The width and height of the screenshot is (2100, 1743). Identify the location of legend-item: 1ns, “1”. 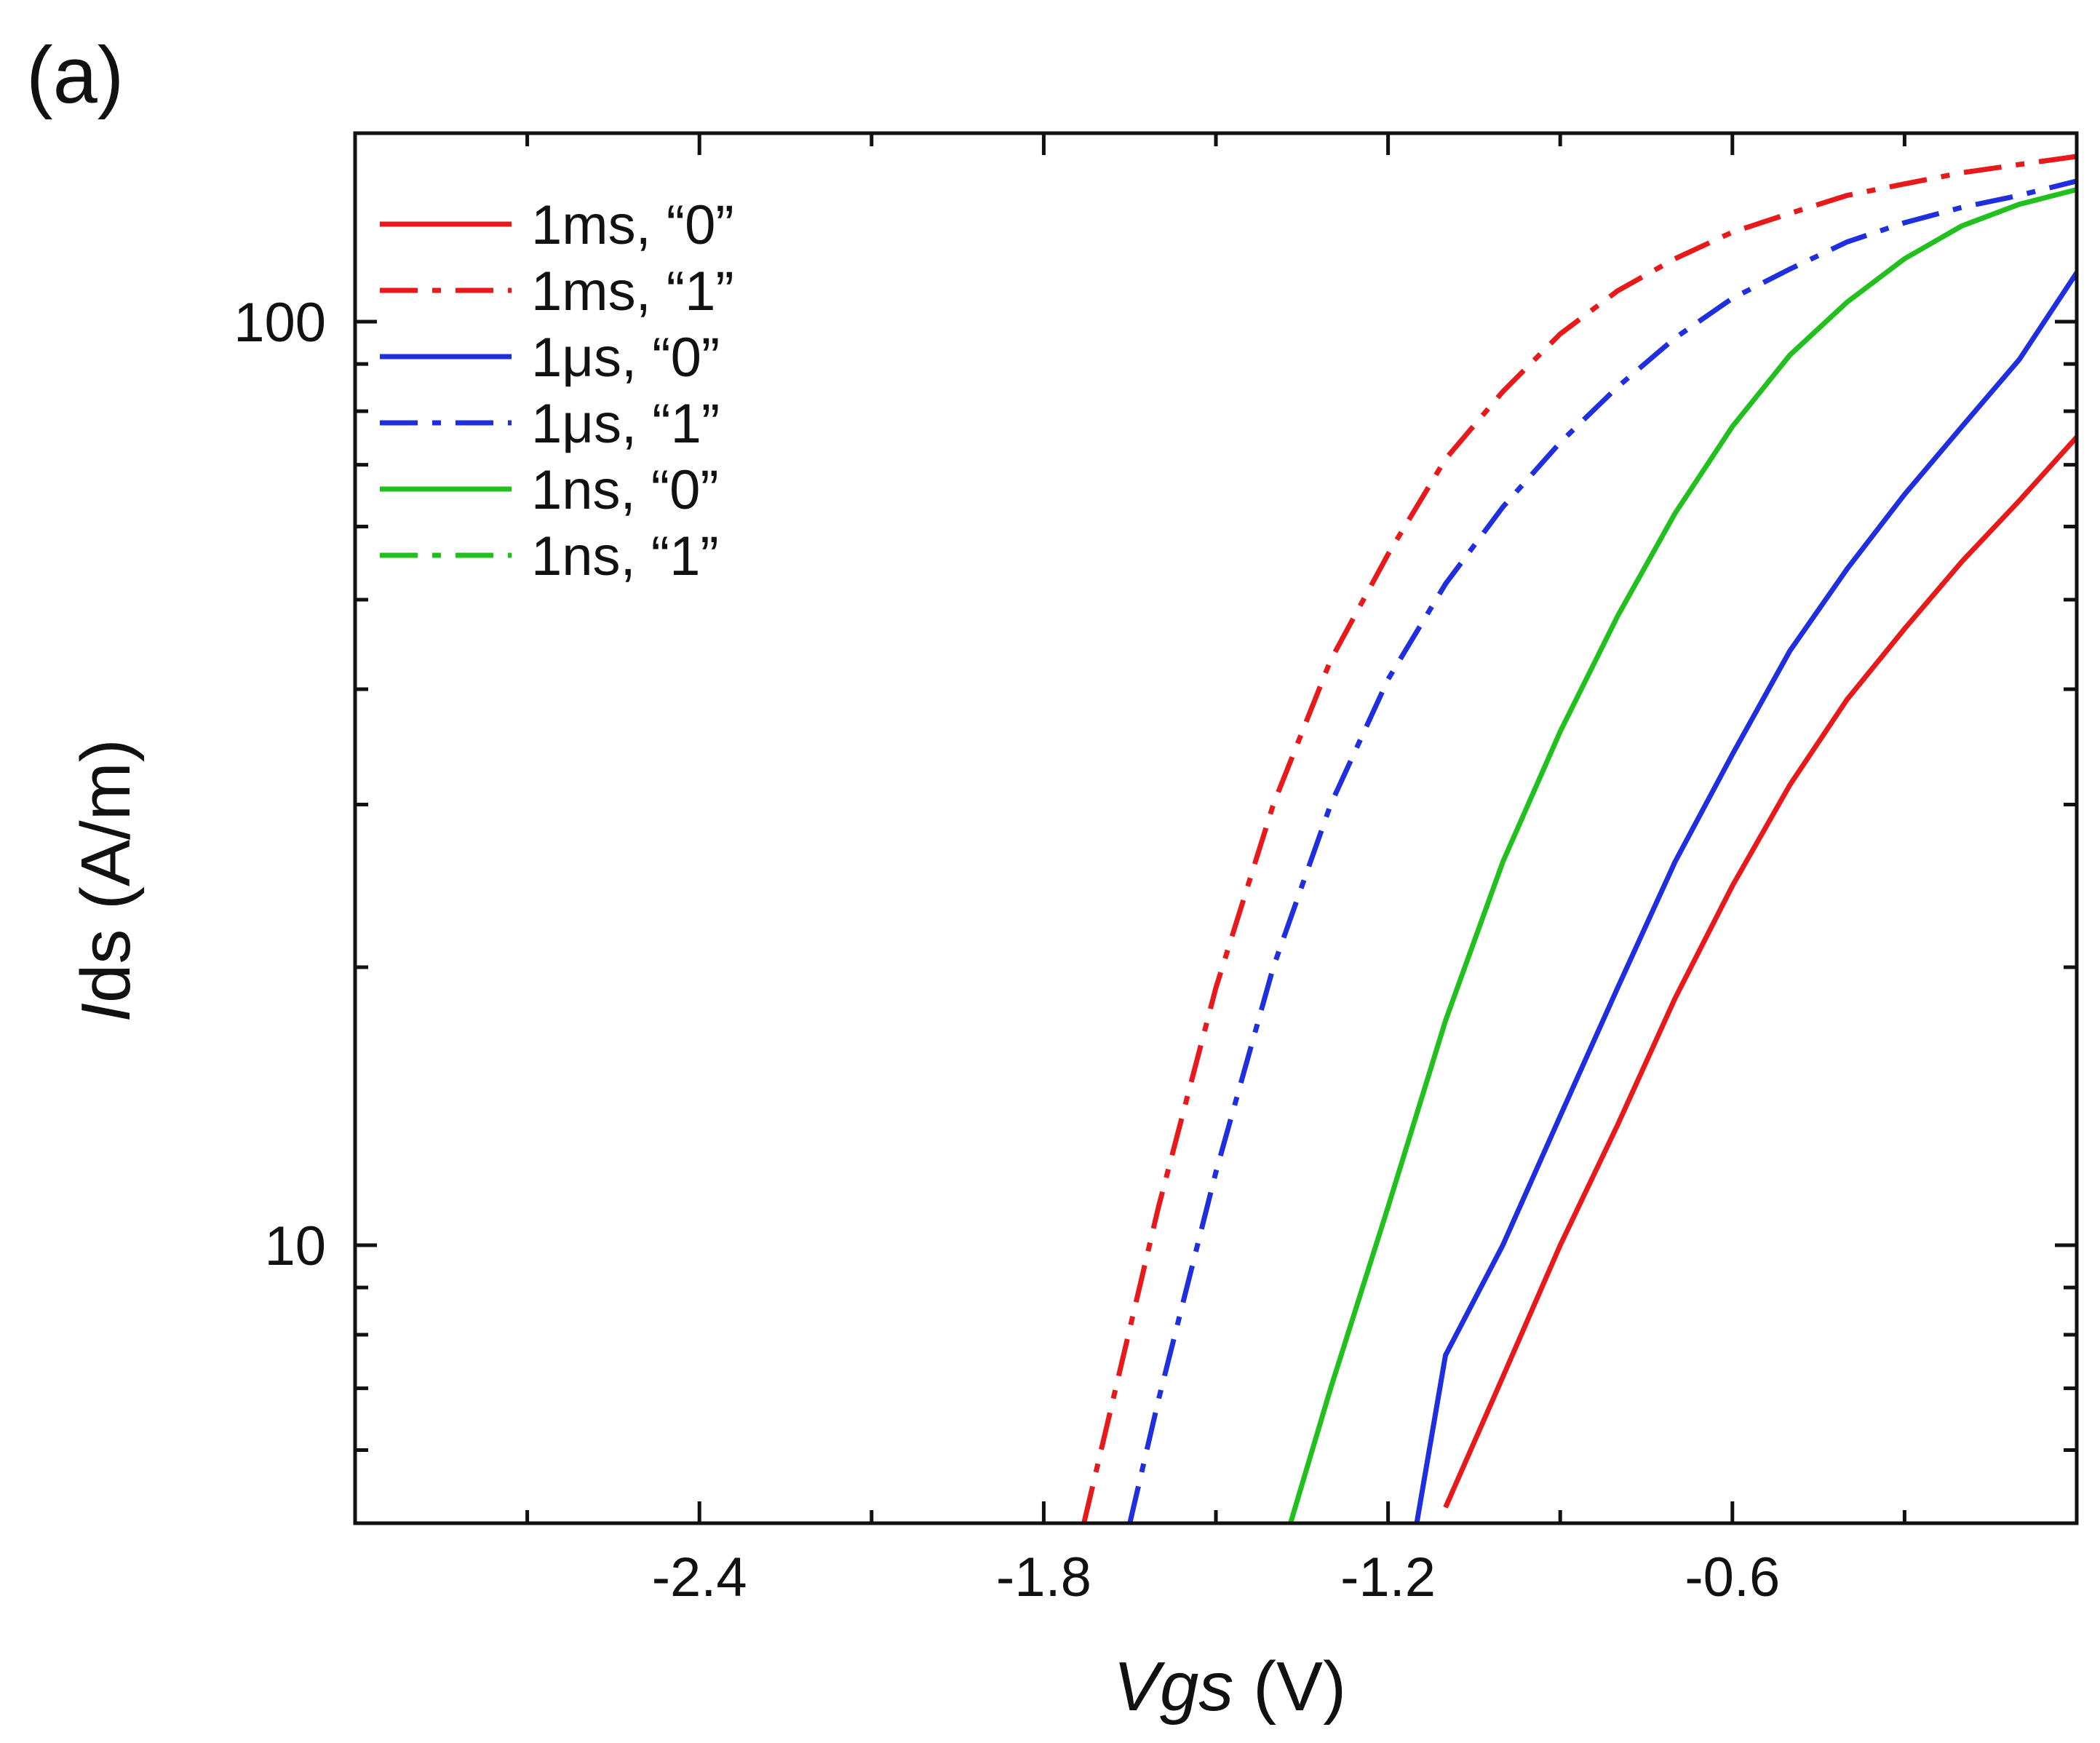
(550, 556).